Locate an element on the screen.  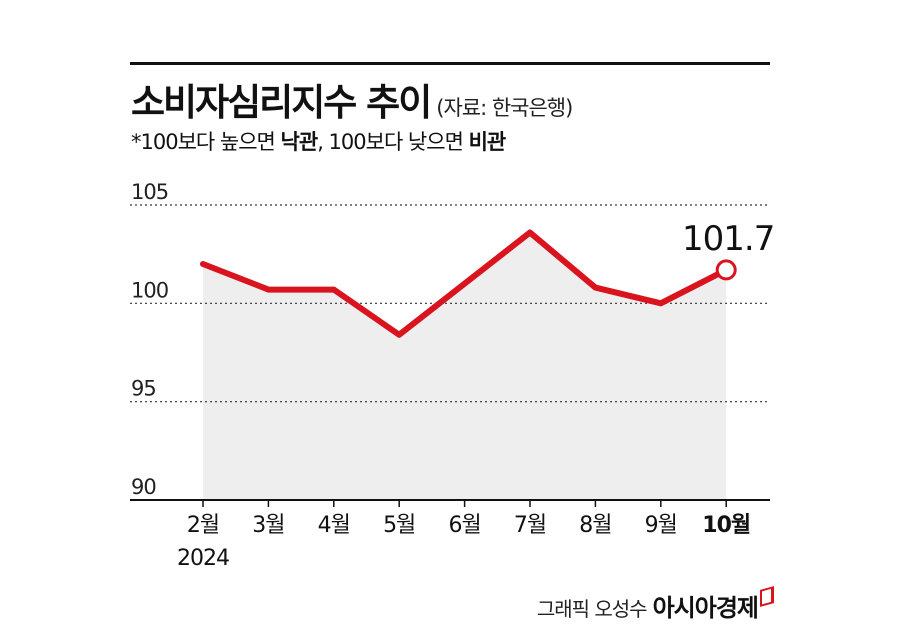
y-tick-label-100: 100 is located at coordinates (149, 290).